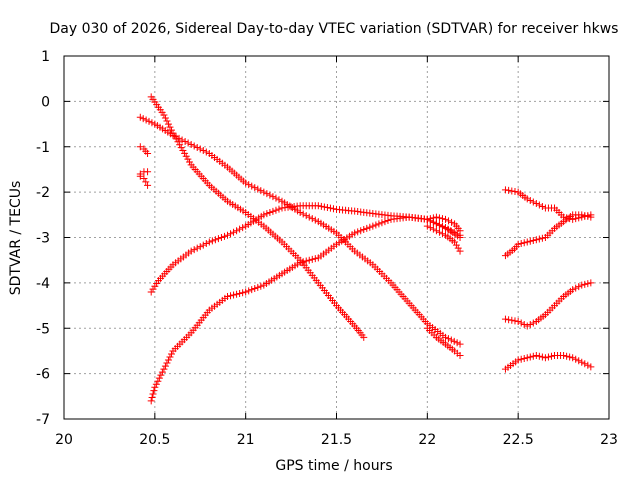 The image size is (640, 480). I want to click on series-track-e2, so click(443, 238).